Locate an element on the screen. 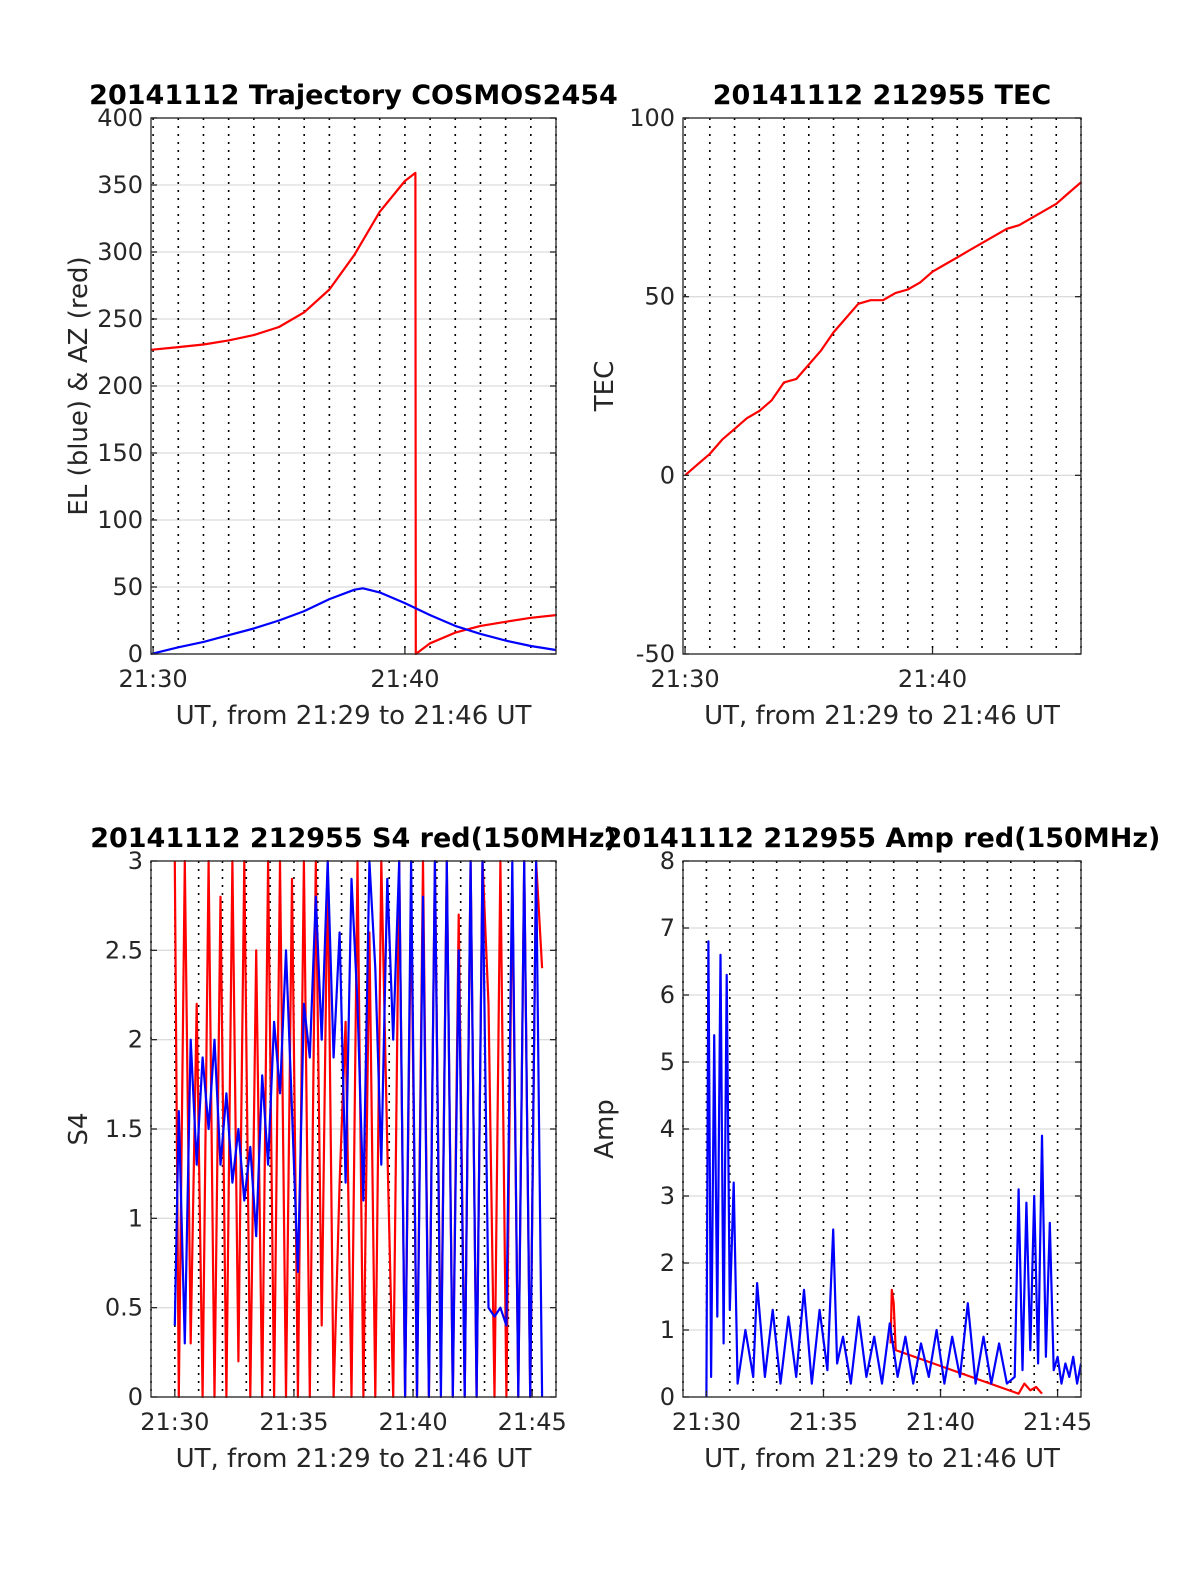  series-line-az is located at coordinates (353, 413).